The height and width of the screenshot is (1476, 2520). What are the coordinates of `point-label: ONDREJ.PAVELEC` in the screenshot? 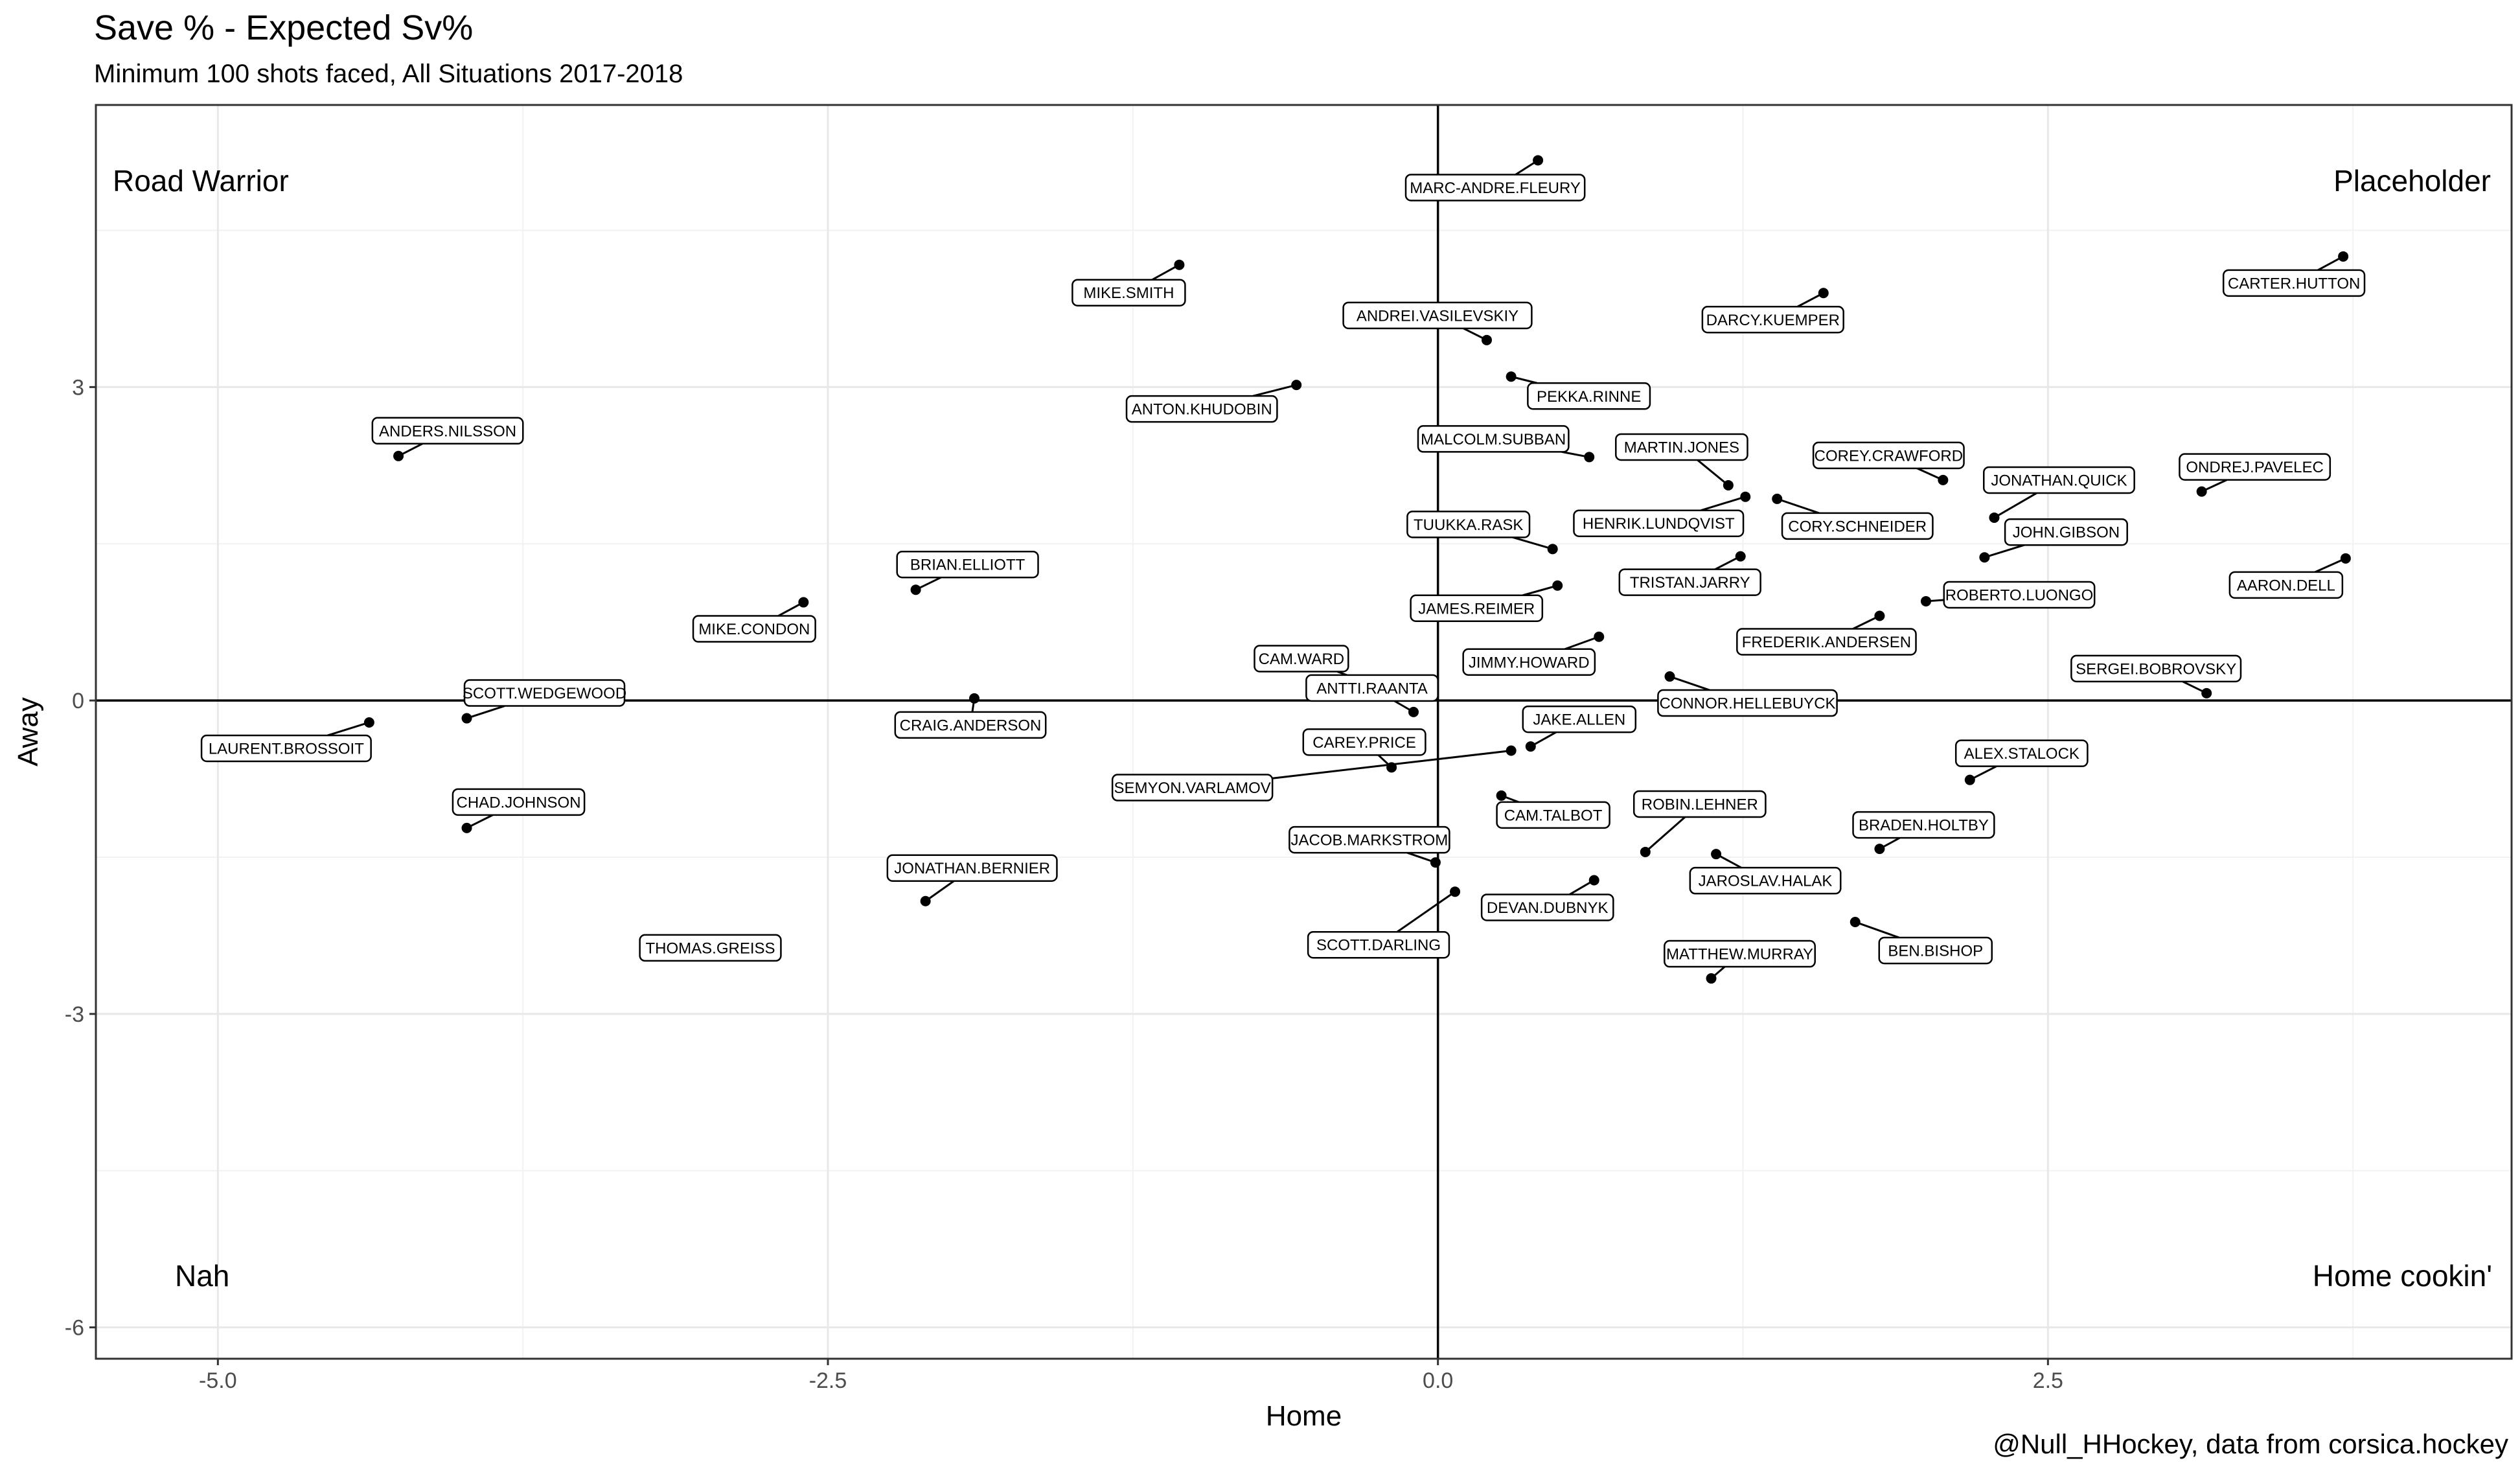 It's located at (2255, 467).